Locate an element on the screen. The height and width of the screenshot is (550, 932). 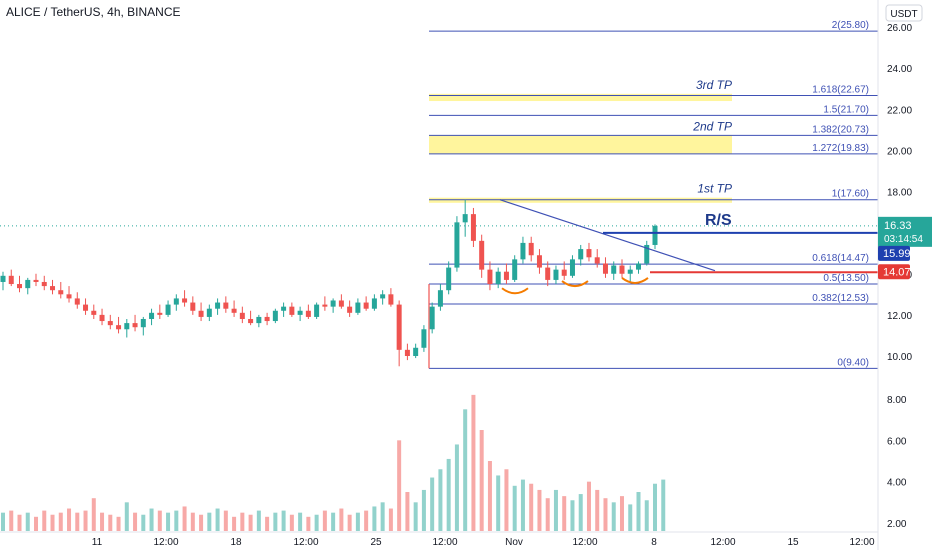
fib-level-label: 1.272(19.83) is located at coordinates (840, 148).